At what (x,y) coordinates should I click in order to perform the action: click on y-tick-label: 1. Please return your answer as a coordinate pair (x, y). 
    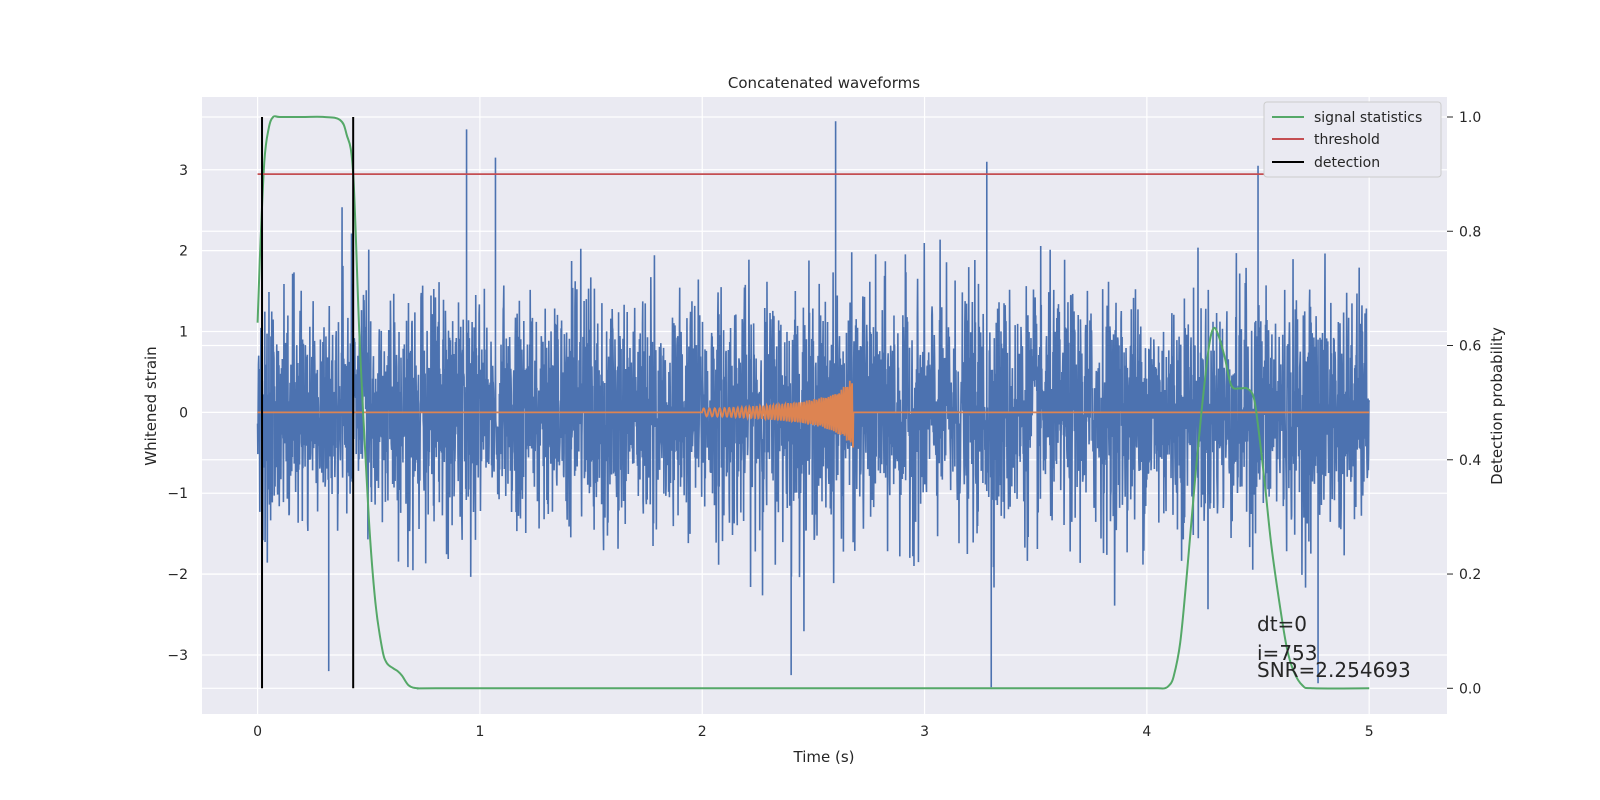
    Looking at the image, I should click on (183, 333).